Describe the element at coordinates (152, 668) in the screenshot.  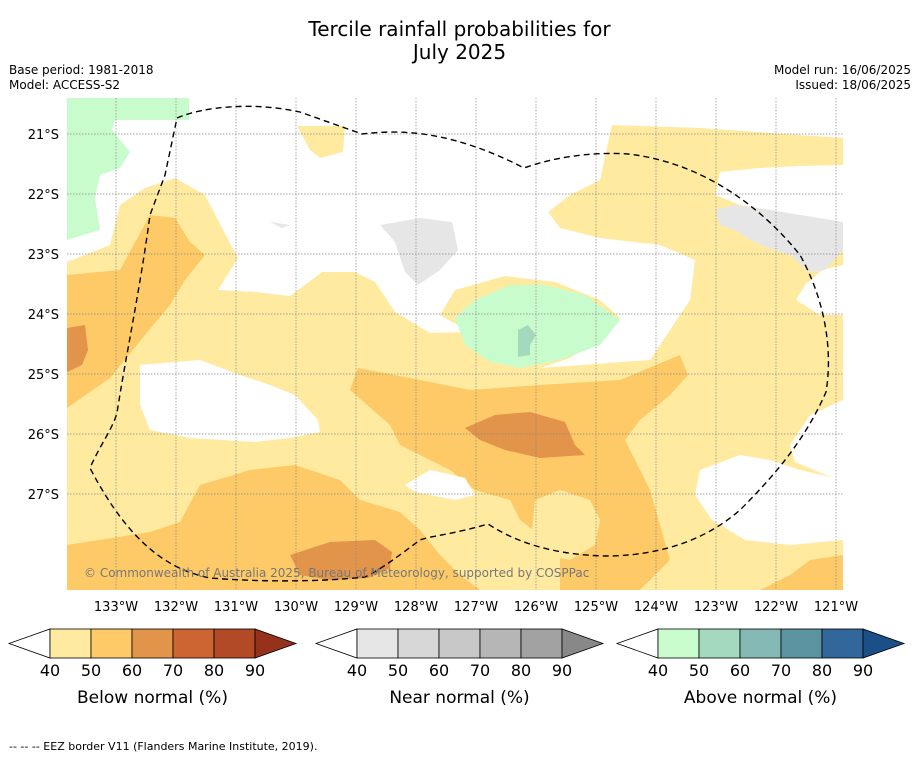
I see `colorbar-below-normal: 40 50 60 70 80 90 Below normal (%)` at that location.